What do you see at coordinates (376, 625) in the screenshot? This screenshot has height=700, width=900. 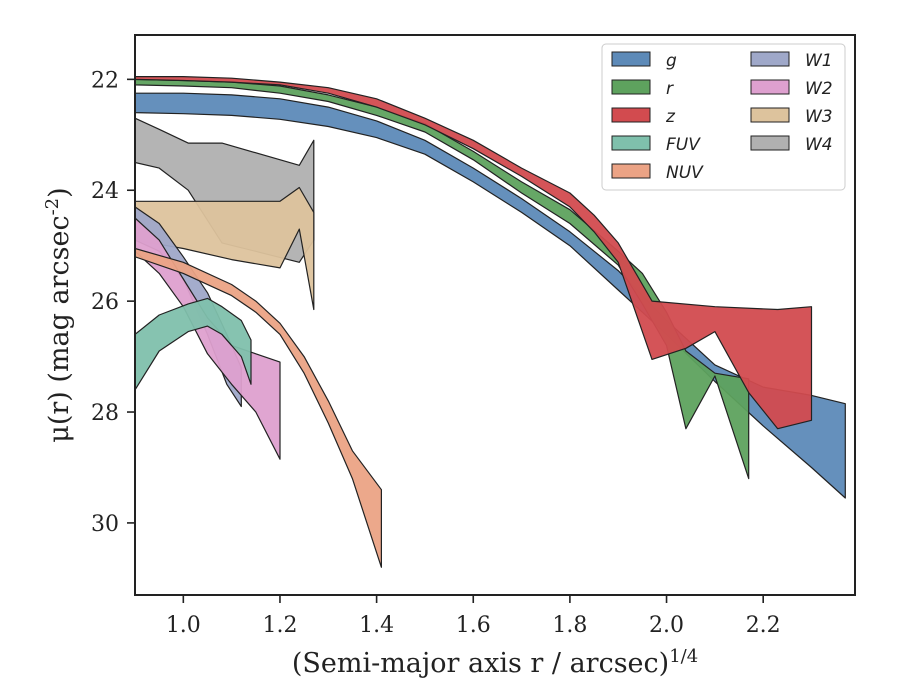 I see `x-tick-label: 1.4` at bounding box center [376, 625].